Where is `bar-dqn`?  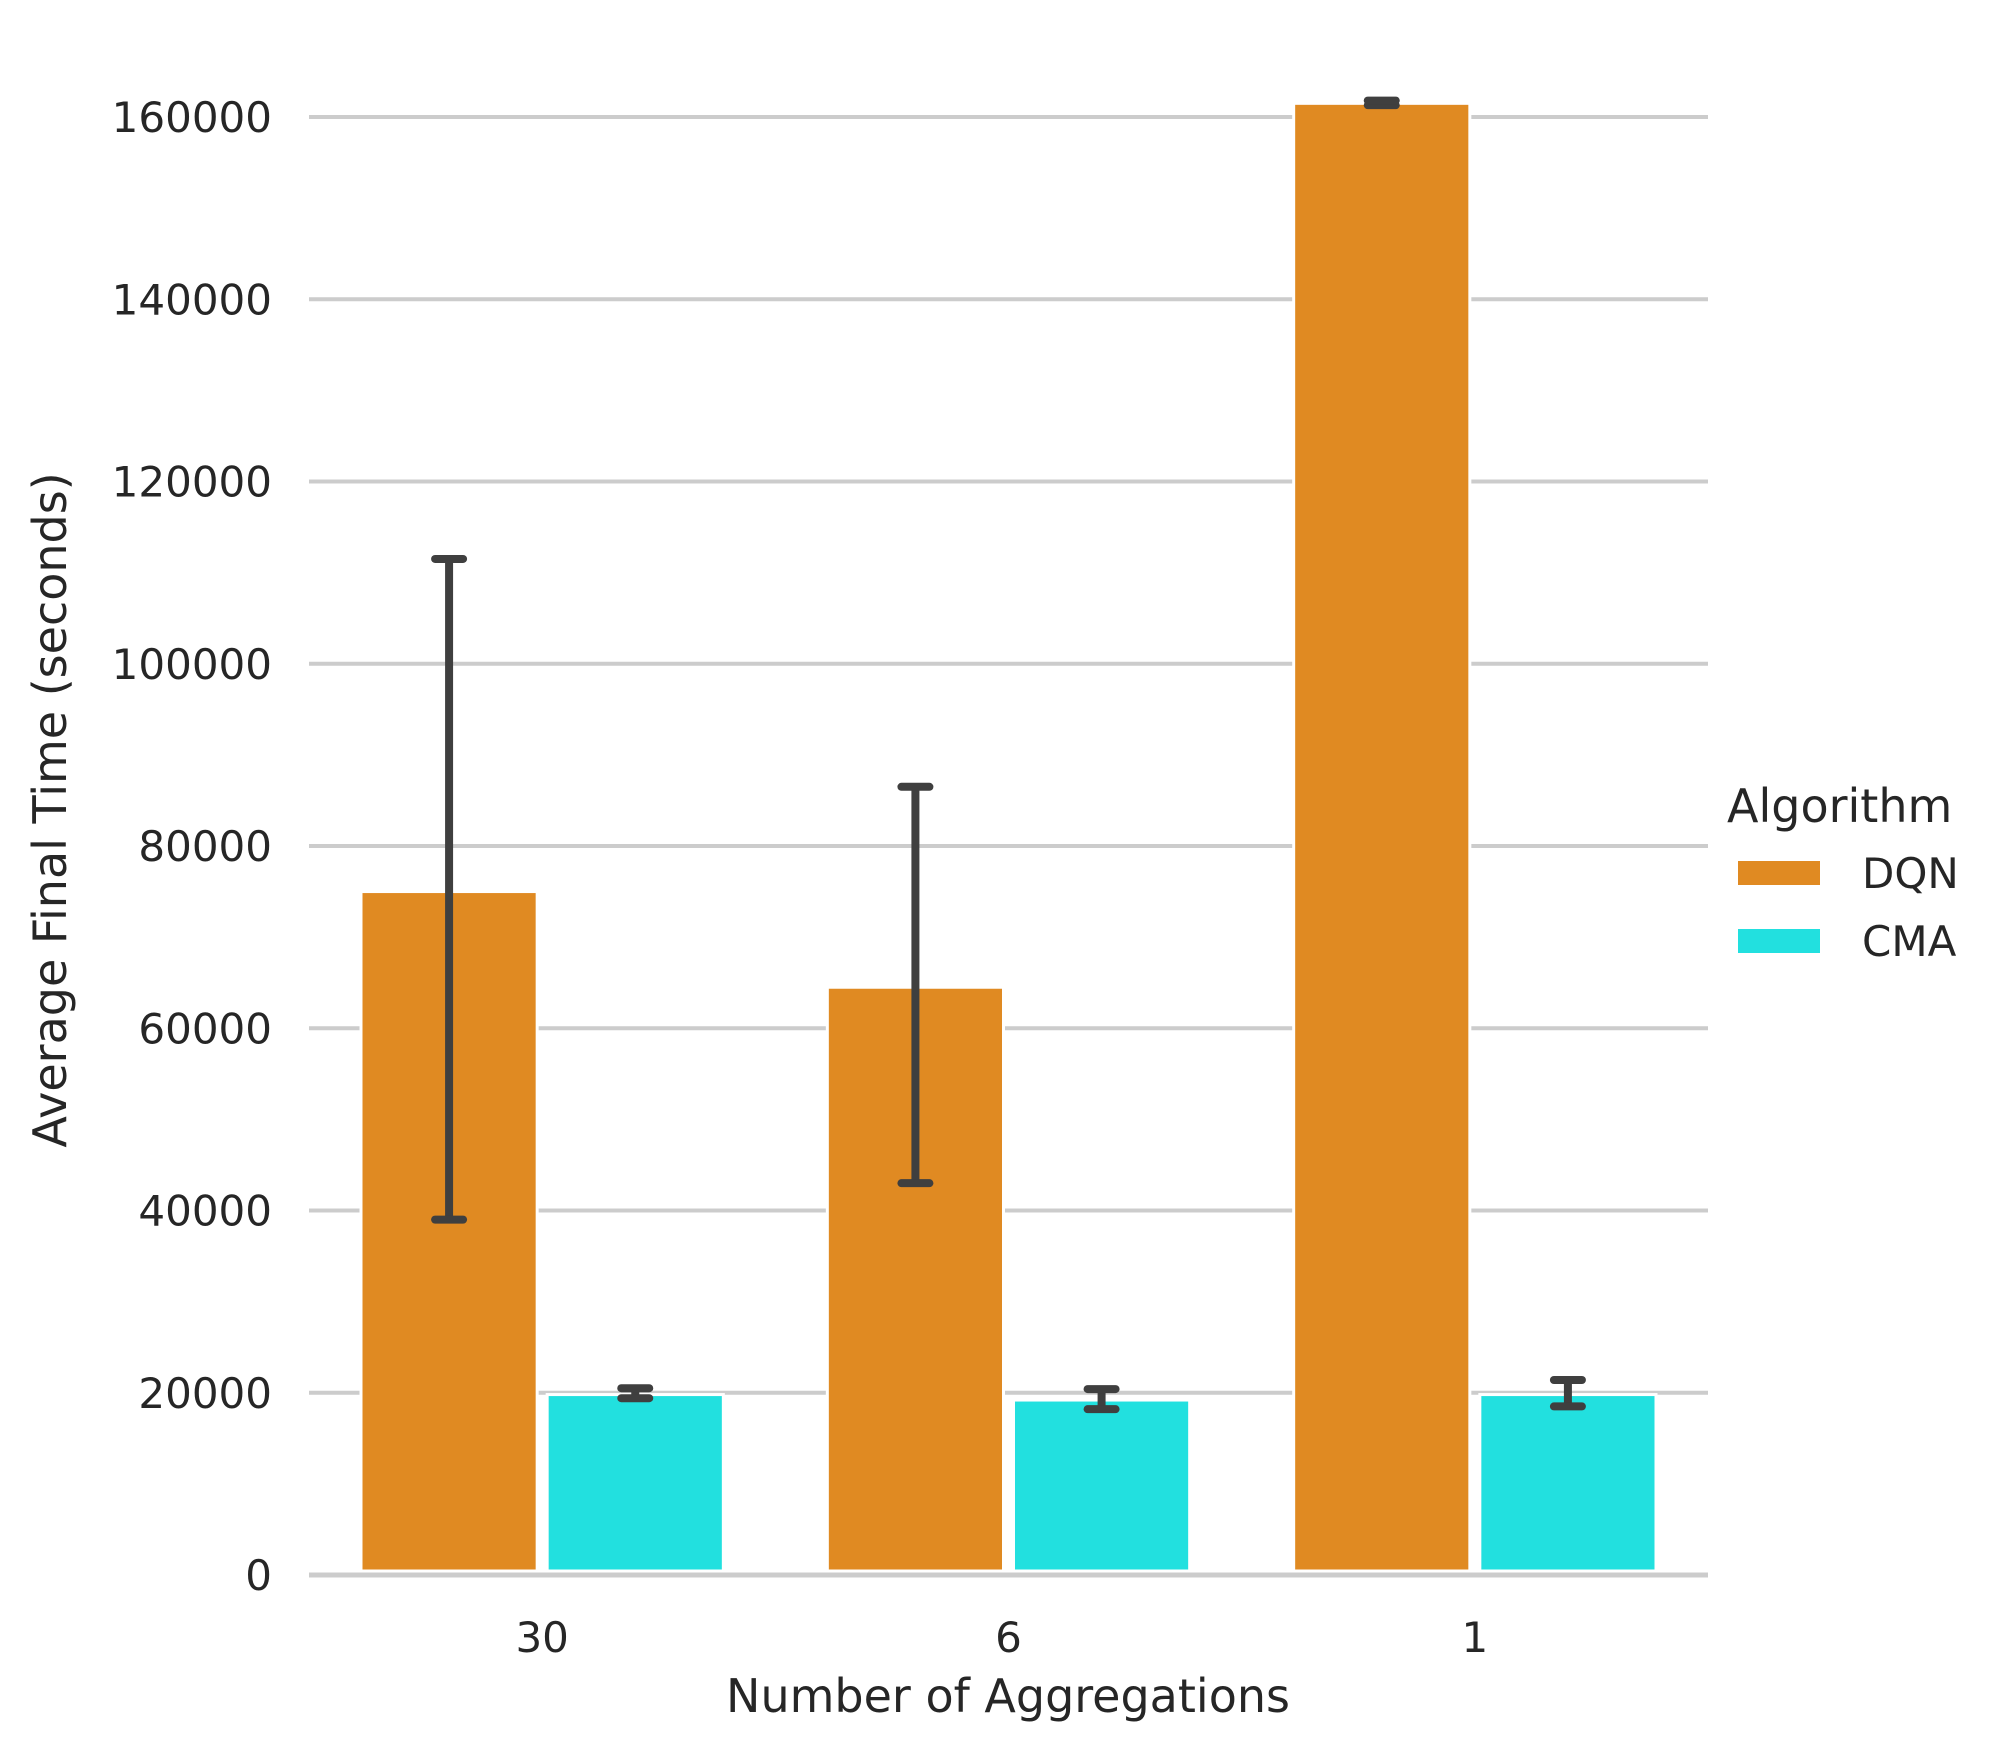 bar-dqn is located at coordinates (1382, 837).